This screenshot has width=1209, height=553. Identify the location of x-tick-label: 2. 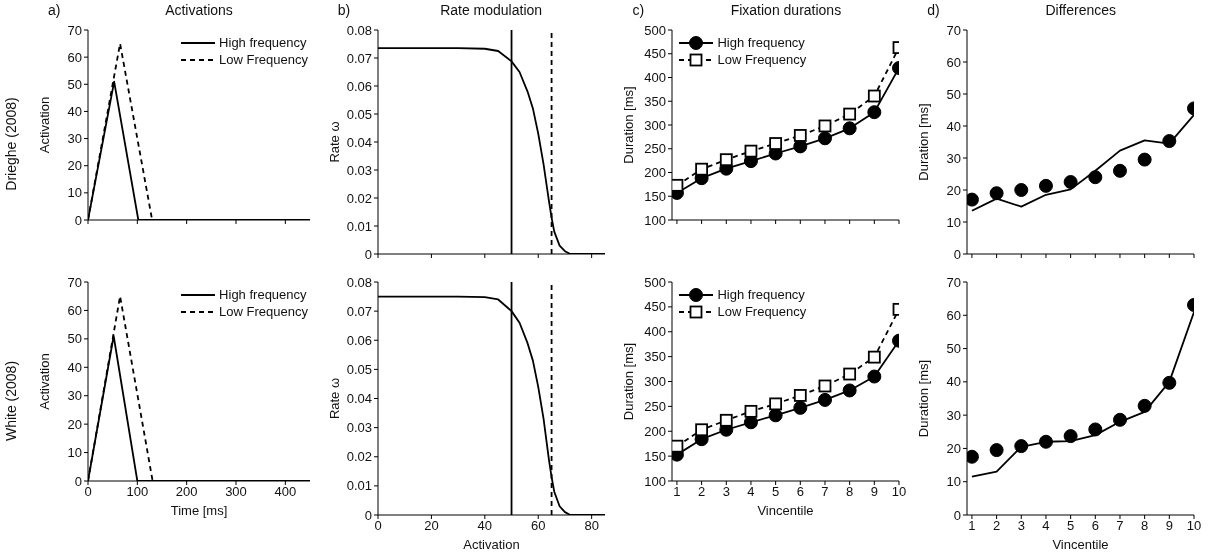
(997, 526).